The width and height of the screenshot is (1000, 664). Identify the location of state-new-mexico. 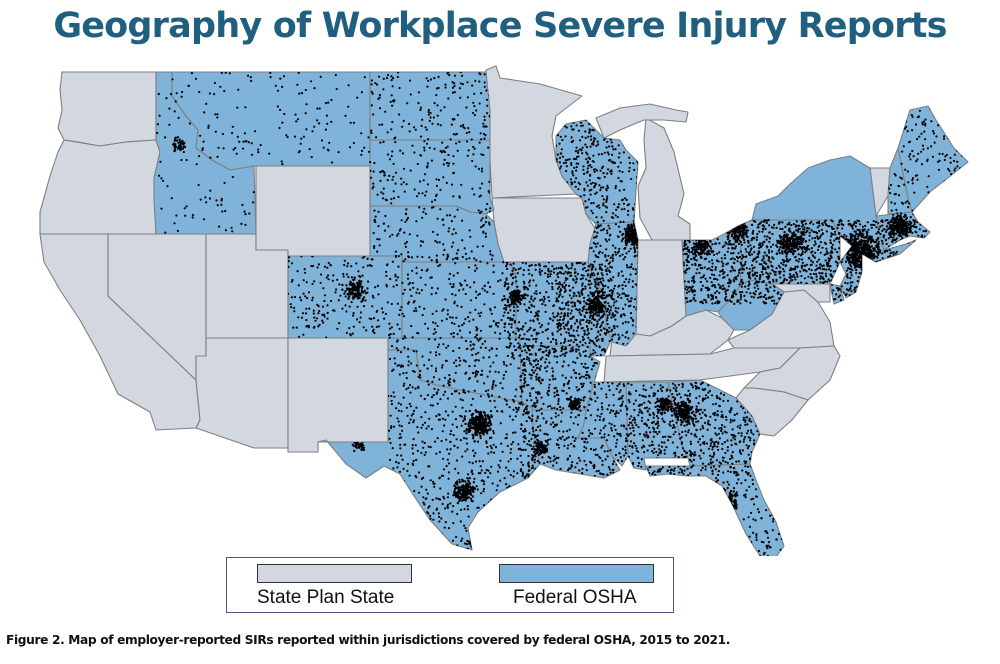
(338, 395).